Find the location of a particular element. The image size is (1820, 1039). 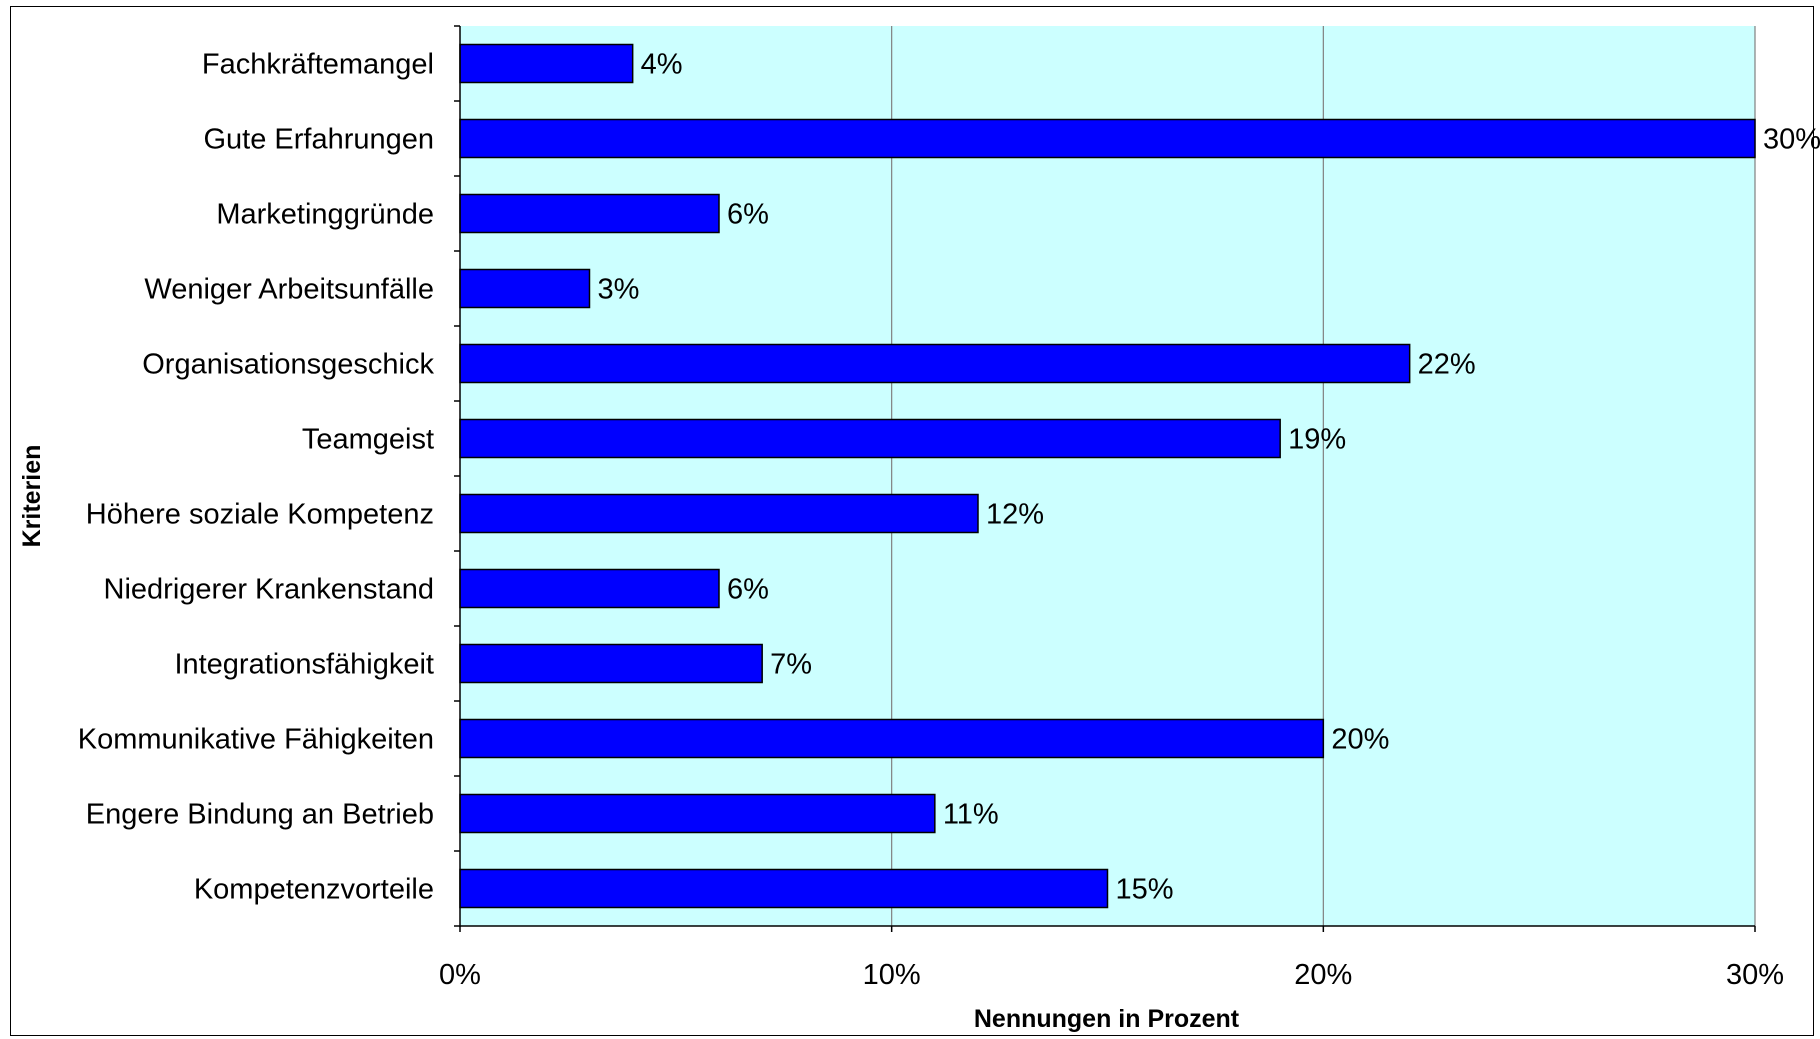

category-label: Kompetenzvorteile is located at coordinates (314, 890).